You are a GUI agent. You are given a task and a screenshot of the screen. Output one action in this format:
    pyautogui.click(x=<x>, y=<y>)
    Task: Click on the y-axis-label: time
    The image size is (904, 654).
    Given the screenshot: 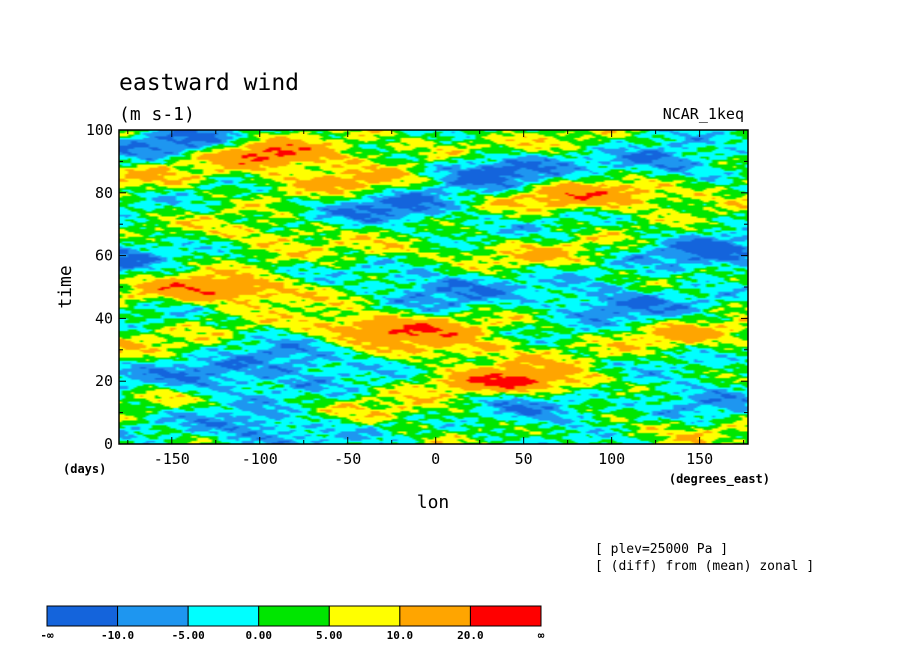 What is the action you would take?
    pyautogui.click(x=65, y=286)
    